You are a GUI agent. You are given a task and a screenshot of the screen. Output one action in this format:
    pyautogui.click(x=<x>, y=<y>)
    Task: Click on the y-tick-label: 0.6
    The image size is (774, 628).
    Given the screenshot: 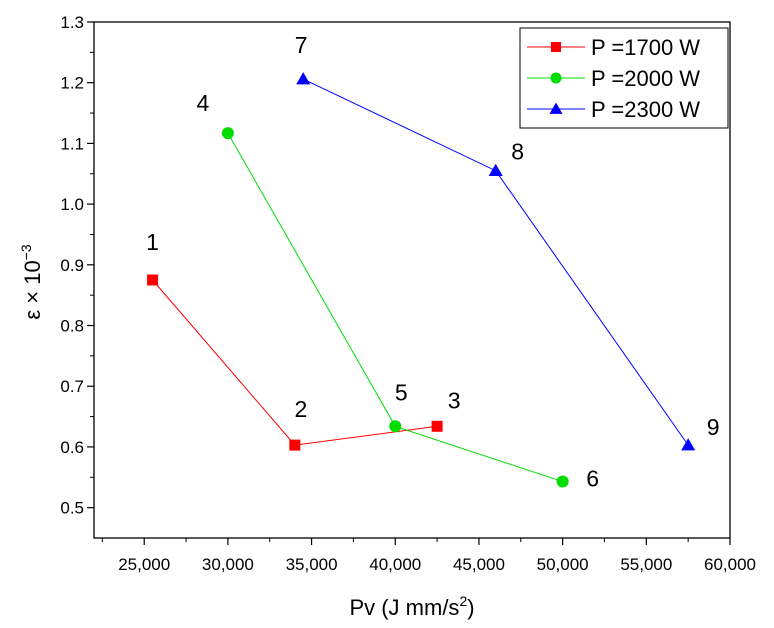 What is the action you would take?
    pyautogui.click(x=72, y=447)
    